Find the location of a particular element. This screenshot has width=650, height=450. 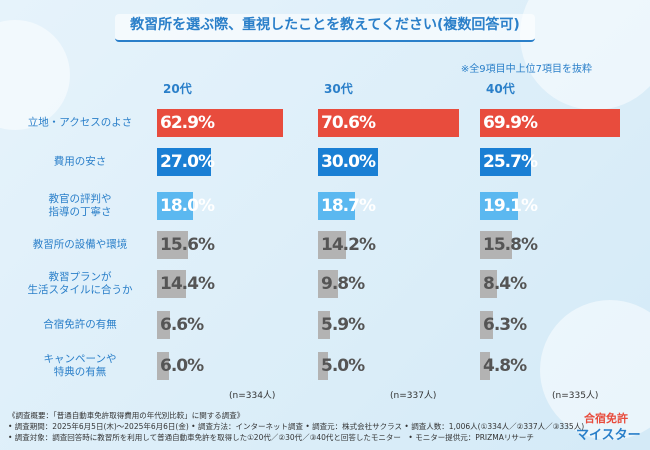

value-label: 69.9% is located at coordinates (510, 123).